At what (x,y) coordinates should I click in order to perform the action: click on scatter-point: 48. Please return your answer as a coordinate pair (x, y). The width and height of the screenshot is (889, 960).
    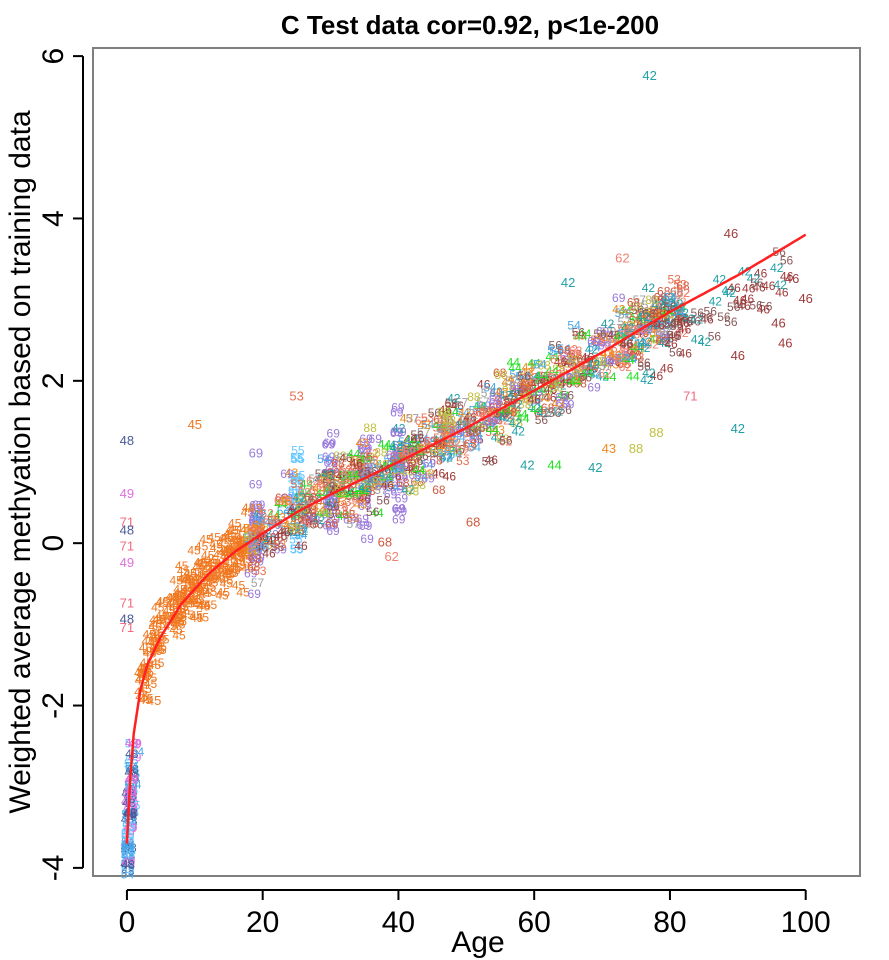
    Looking at the image, I should click on (130, 848).